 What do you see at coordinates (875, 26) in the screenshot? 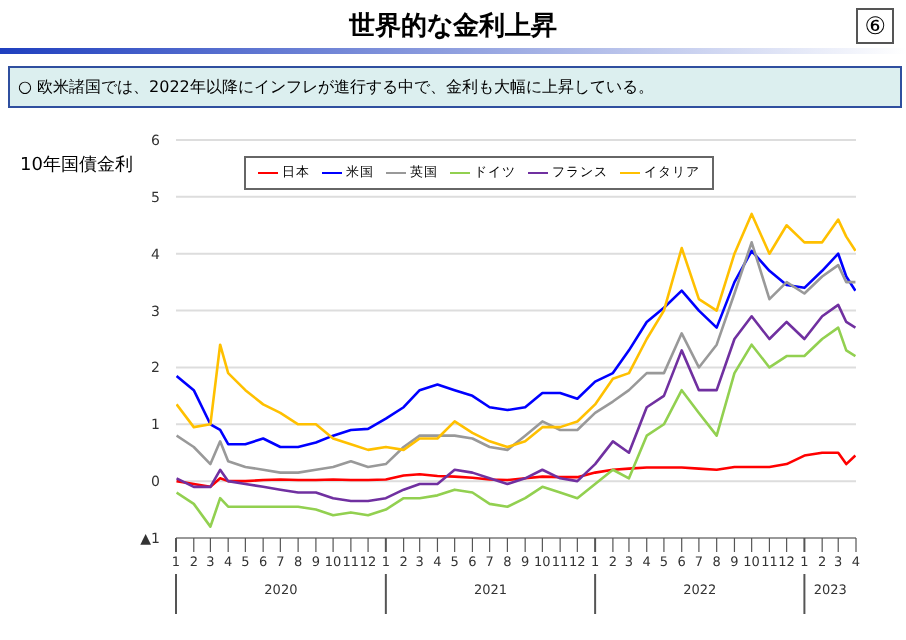
I see `text: ⑥` at bounding box center [875, 26].